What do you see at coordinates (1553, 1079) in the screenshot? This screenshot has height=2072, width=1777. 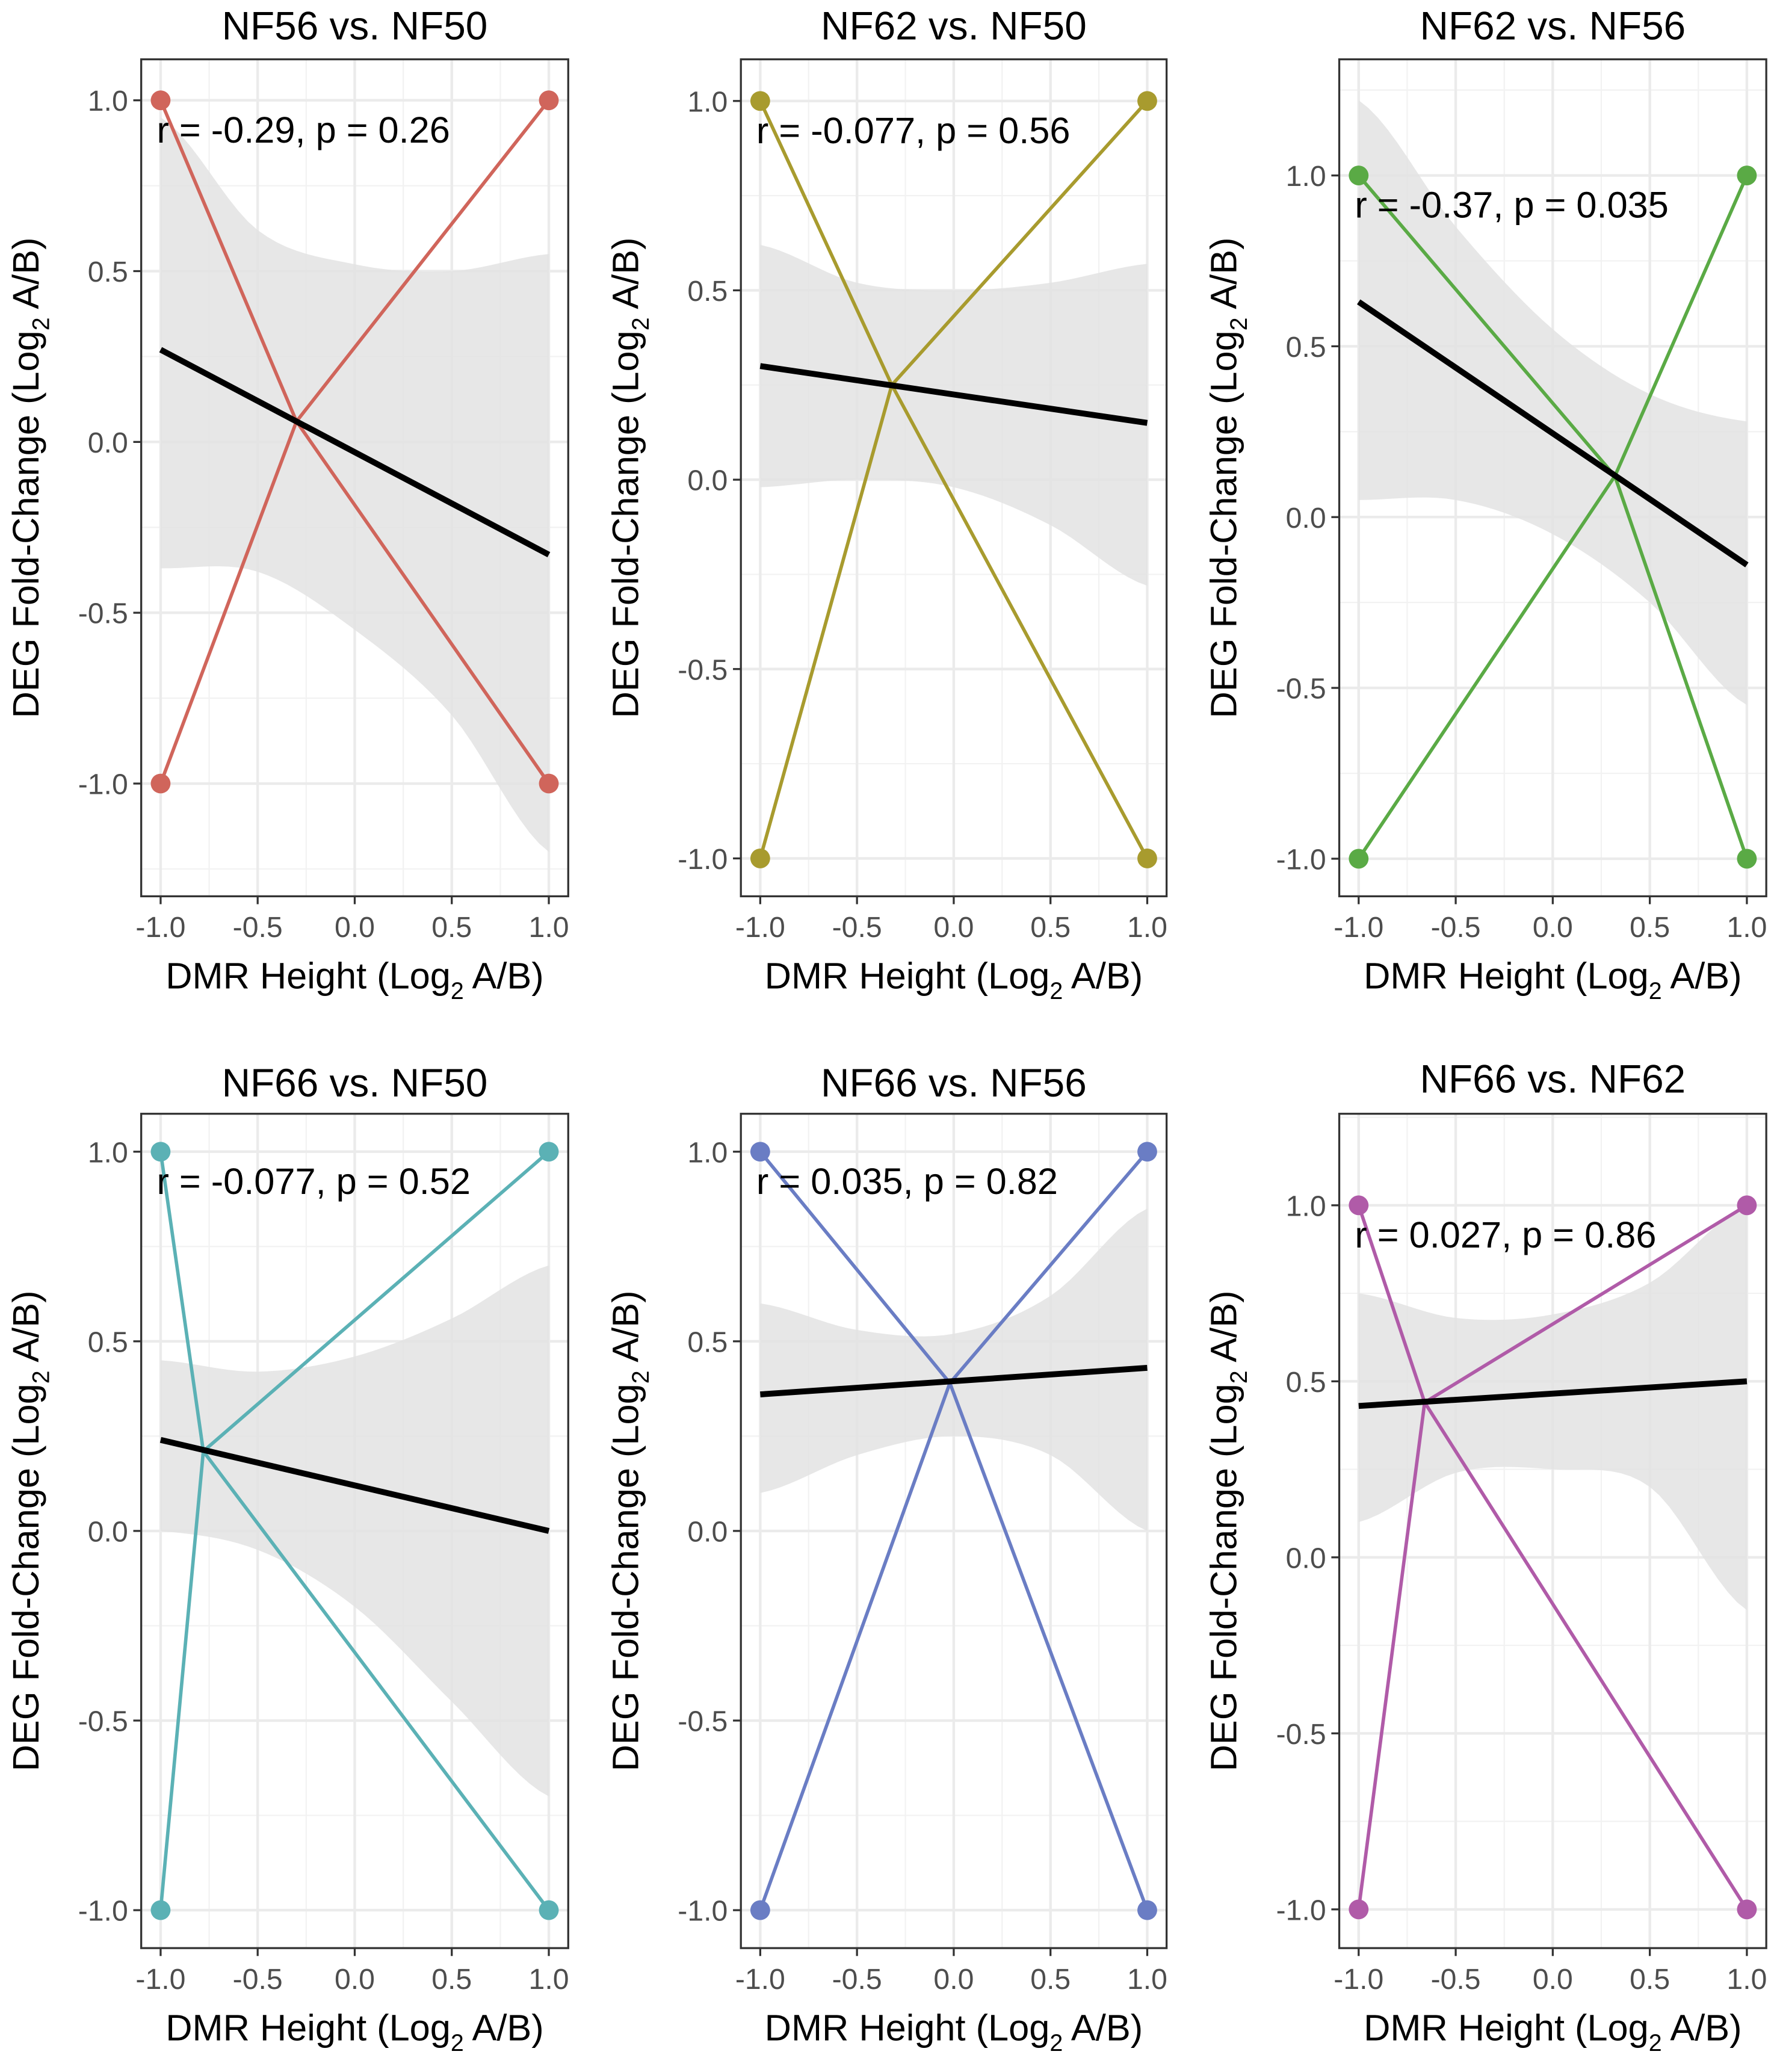 I see `panel-title: NF66 vs. NF62` at bounding box center [1553, 1079].